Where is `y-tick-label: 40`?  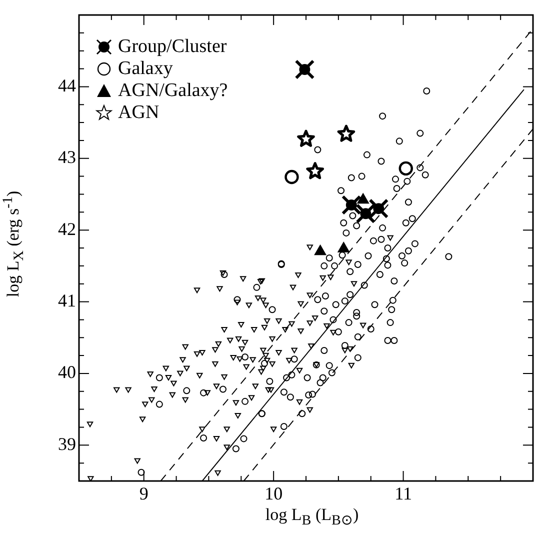 y-tick-label: 40 is located at coordinates (67, 372).